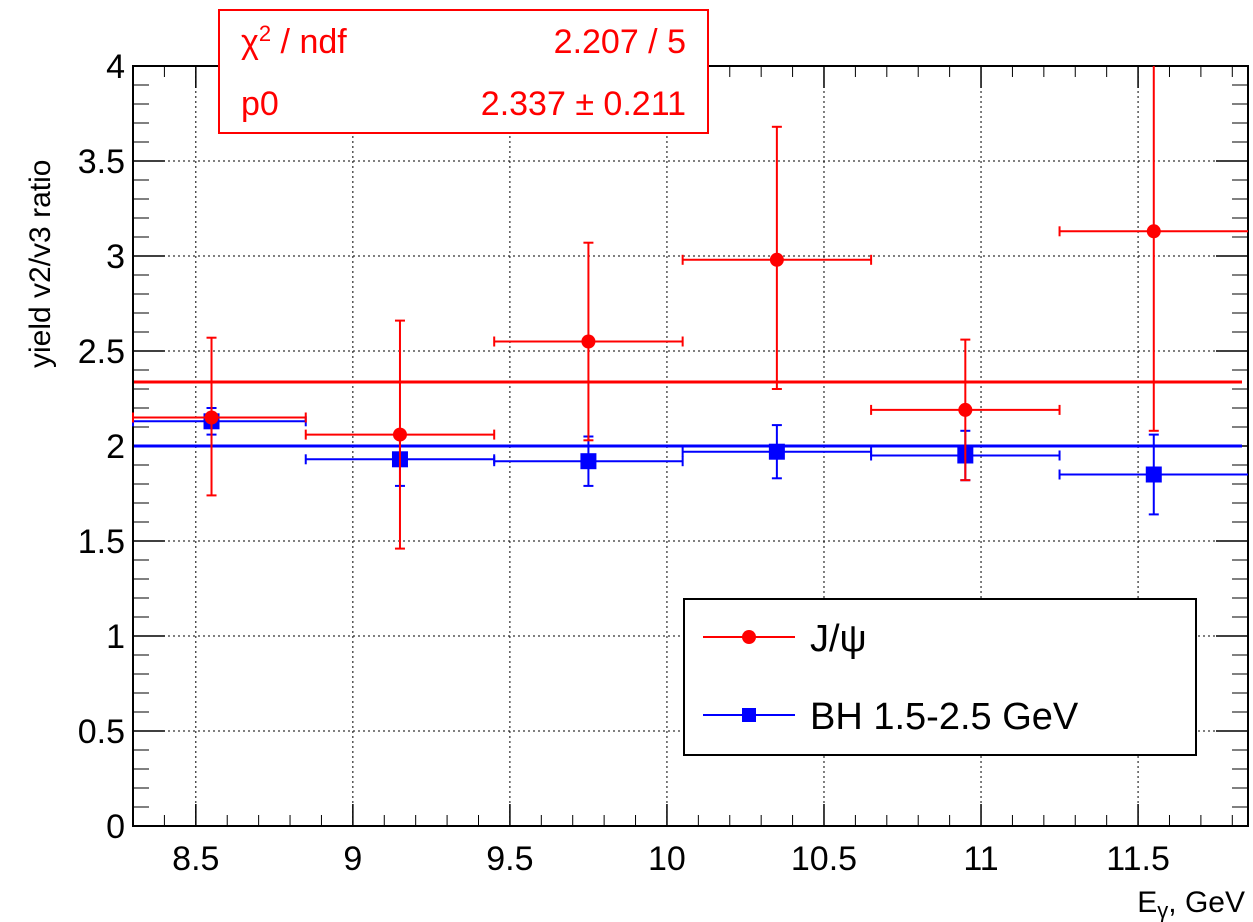 The height and width of the screenshot is (922, 1253). Describe the element at coordinates (352, 859) in the screenshot. I see `x-tick-label: 9` at that location.